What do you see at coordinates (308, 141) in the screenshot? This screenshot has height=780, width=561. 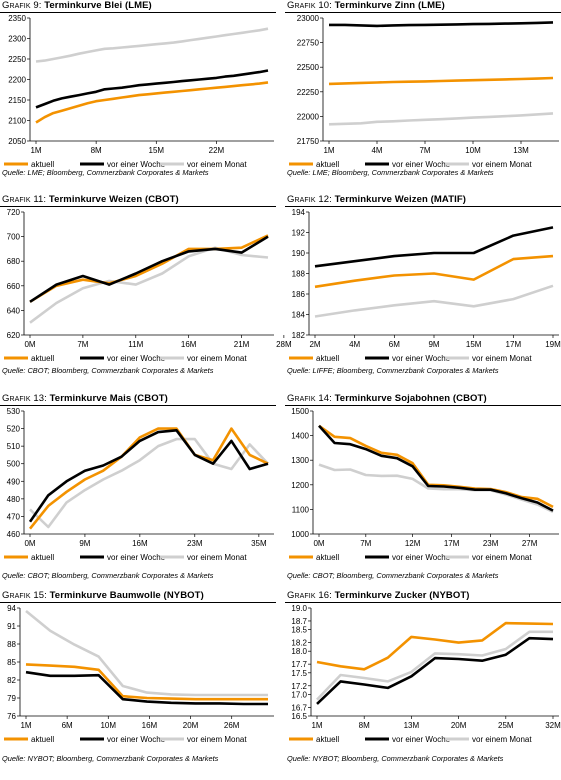 I see `y-tick-label: 21750` at bounding box center [308, 141].